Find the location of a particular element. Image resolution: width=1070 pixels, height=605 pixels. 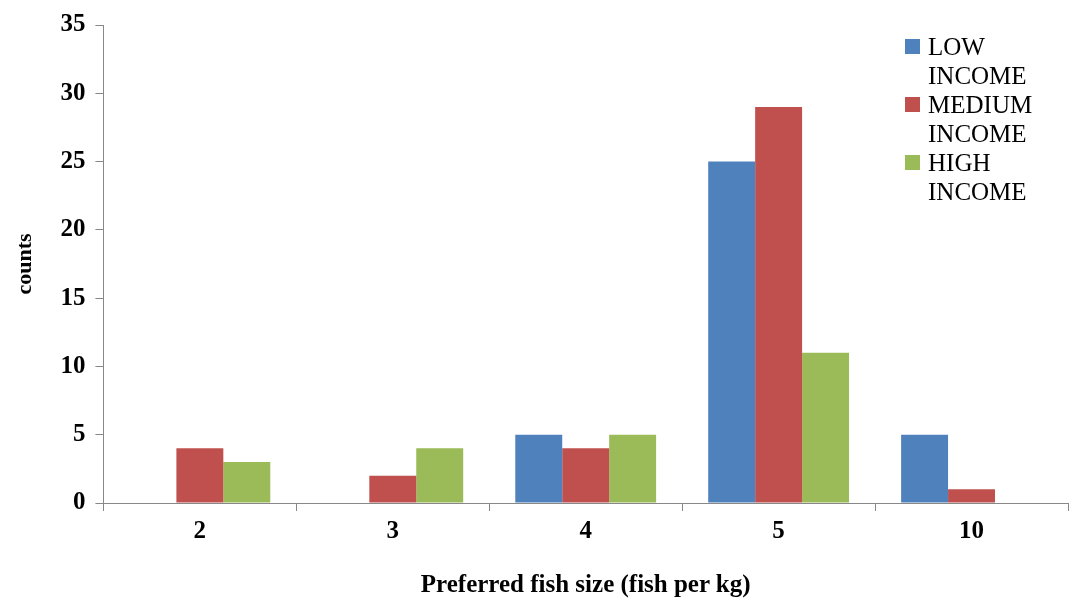

x-axis-title: Preferred fish size (fish per kg) is located at coordinates (585, 584).